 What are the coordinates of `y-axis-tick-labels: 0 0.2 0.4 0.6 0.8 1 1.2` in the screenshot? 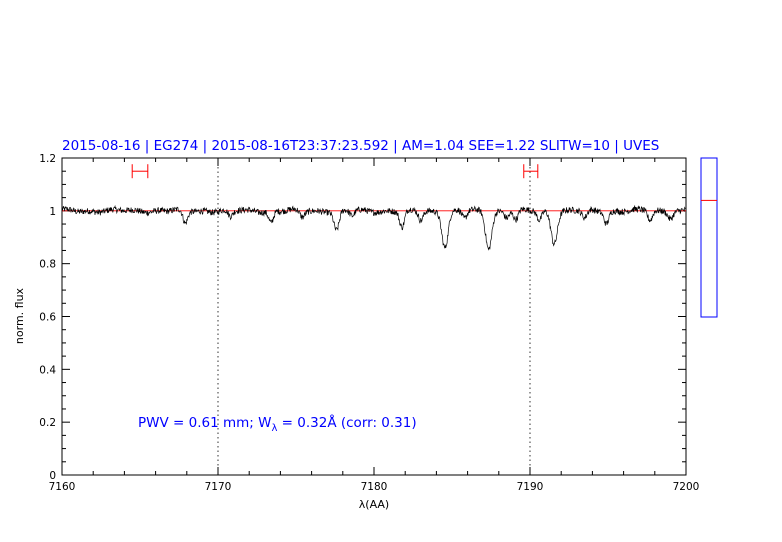 It's located at (47, 317).